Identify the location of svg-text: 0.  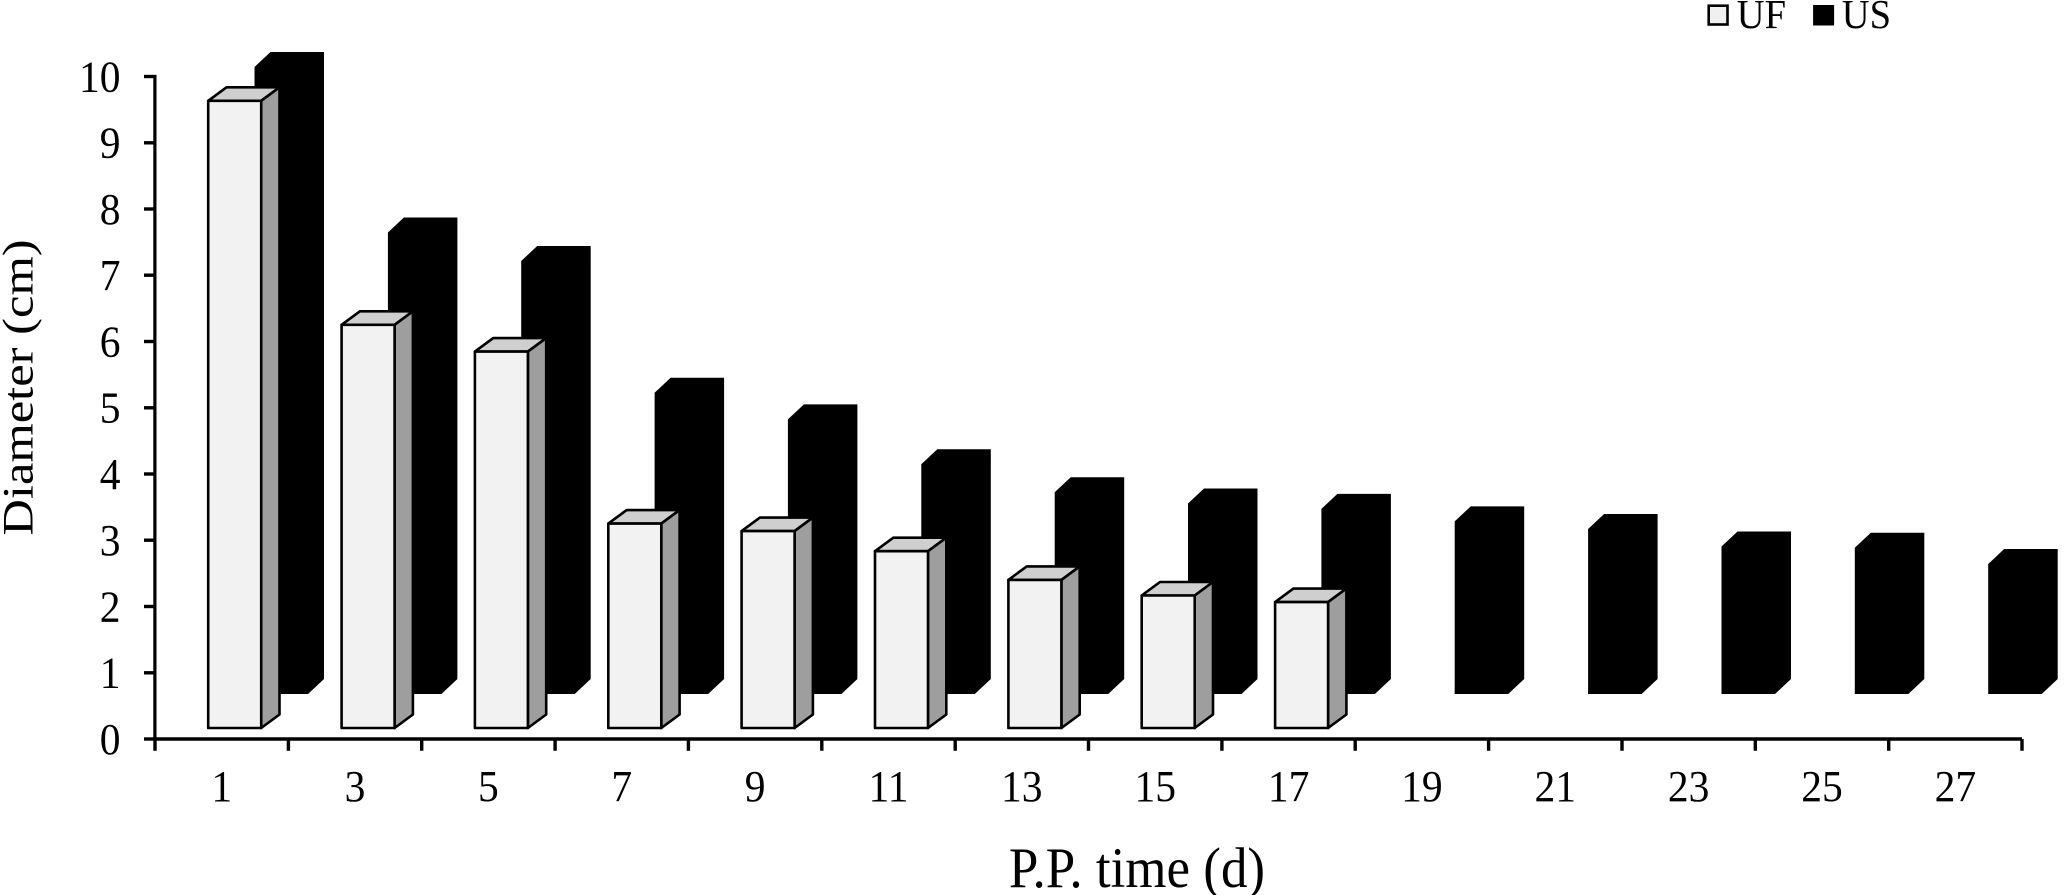
(110, 739).